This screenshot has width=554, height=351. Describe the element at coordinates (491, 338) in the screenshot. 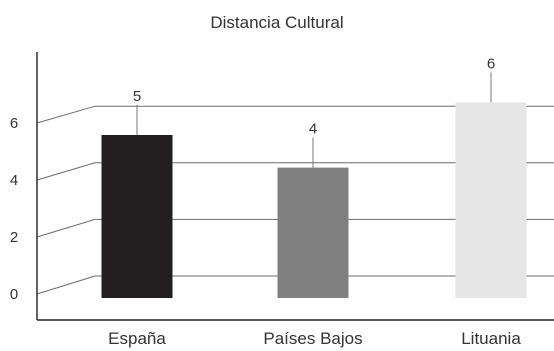

I see `category-label: Lituania` at that location.